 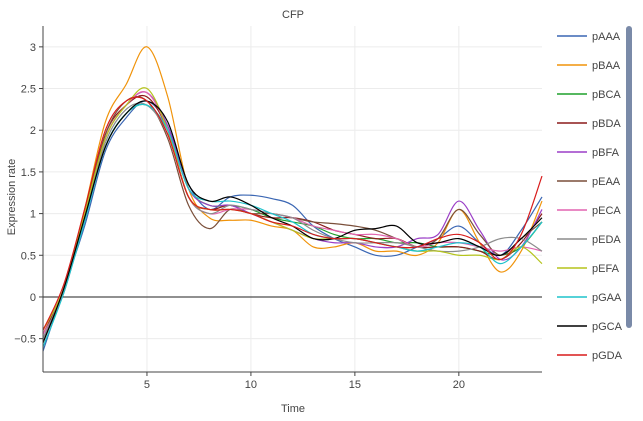 What do you see at coordinates (589, 240) in the screenshot?
I see `legend-item-peda: pEDA` at bounding box center [589, 240].